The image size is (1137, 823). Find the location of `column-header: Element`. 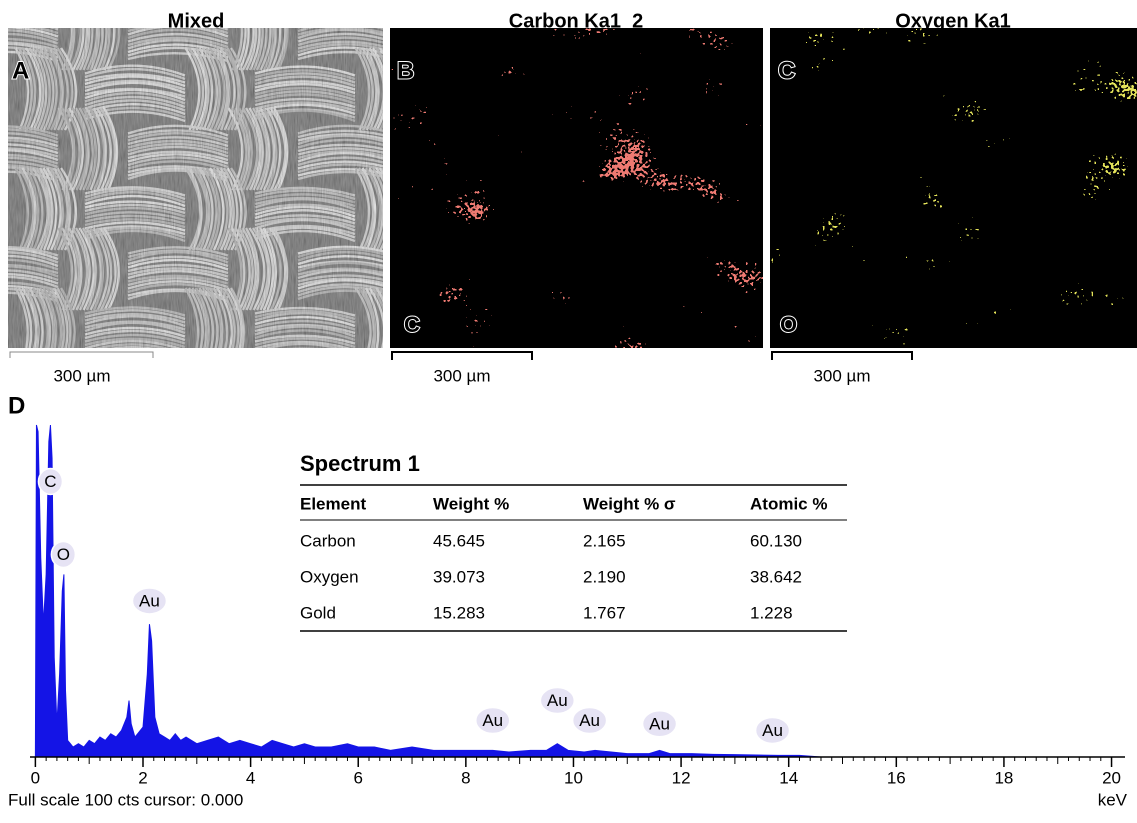

column-header: Element is located at coordinates (333, 503).